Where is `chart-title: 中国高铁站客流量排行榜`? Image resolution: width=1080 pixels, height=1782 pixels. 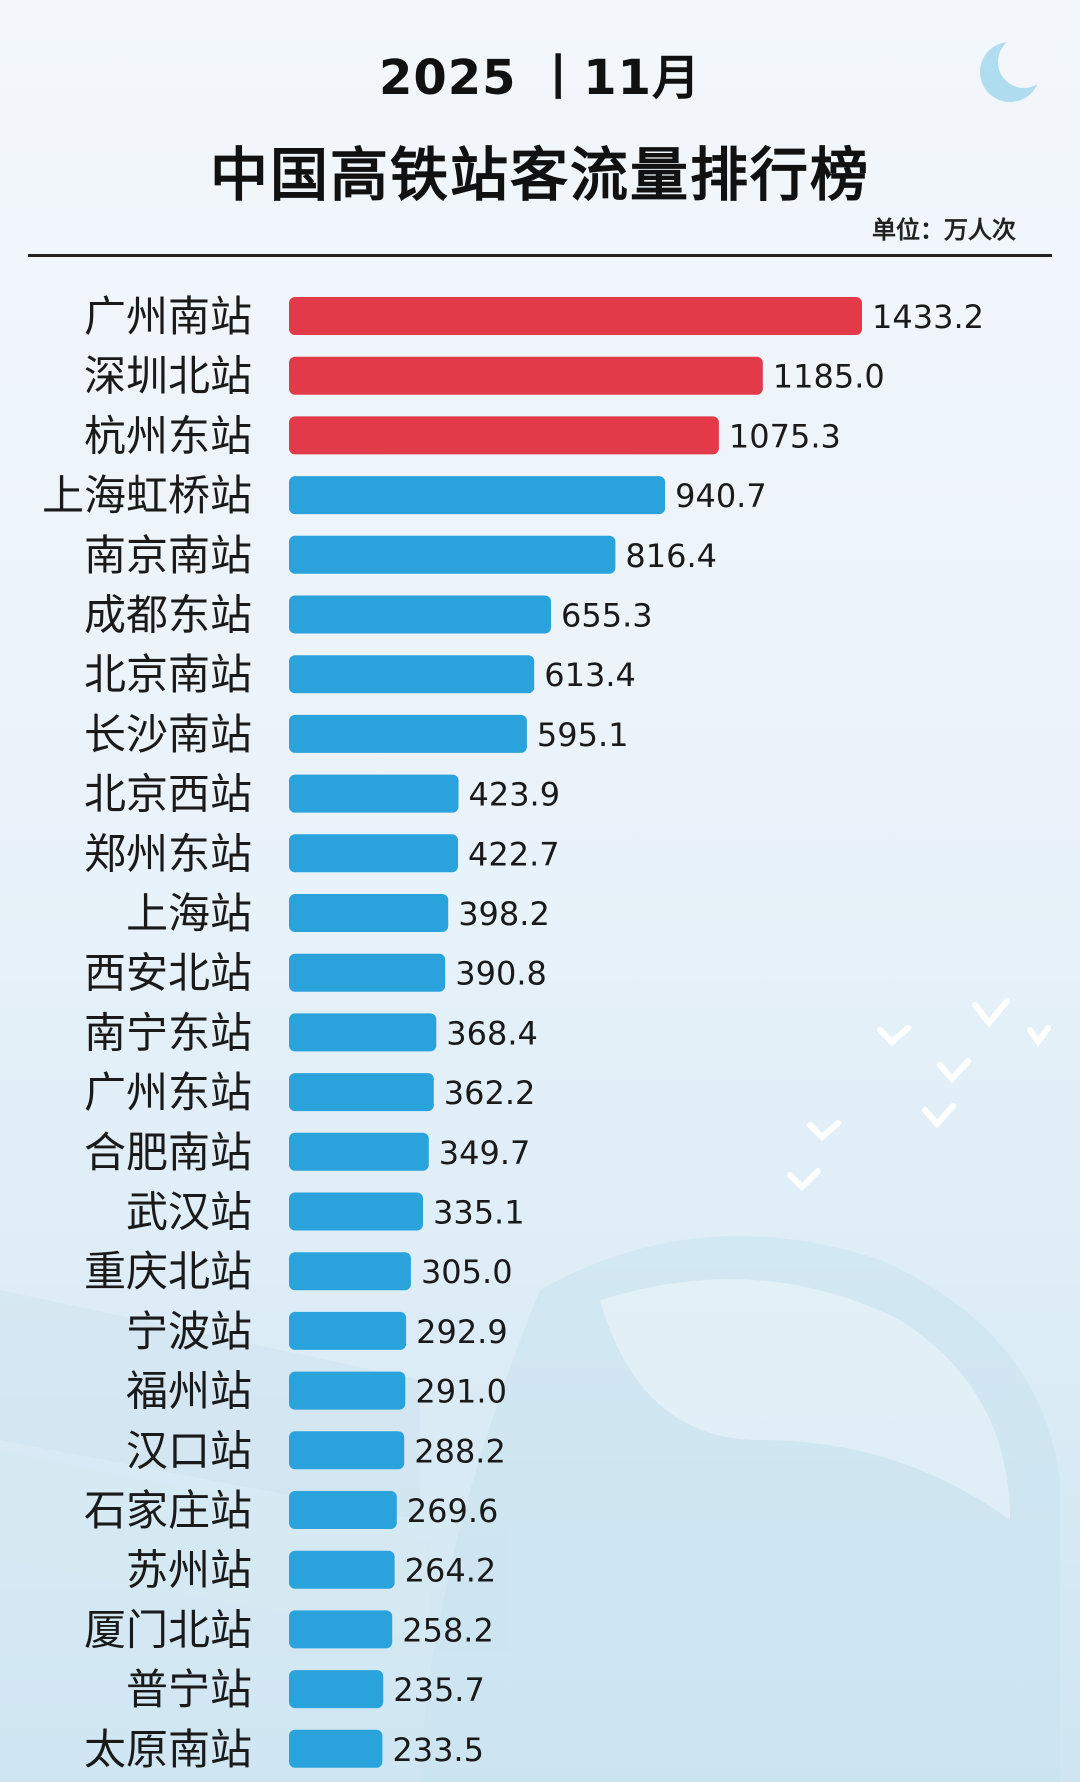 chart-title: 中国高铁站客流量排行榜 is located at coordinates (539, 175).